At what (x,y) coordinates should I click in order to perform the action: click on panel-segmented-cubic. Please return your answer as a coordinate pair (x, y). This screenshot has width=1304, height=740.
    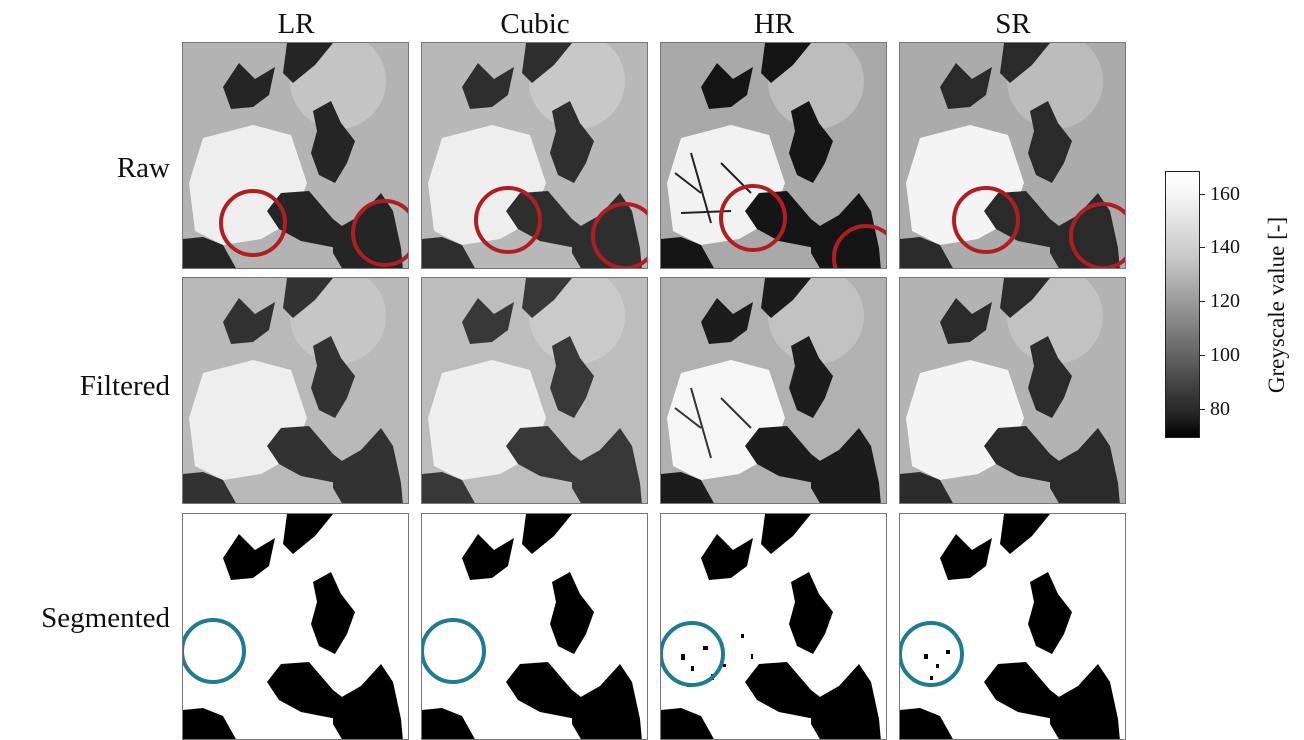
    Looking at the image, I should click on (534, 626).